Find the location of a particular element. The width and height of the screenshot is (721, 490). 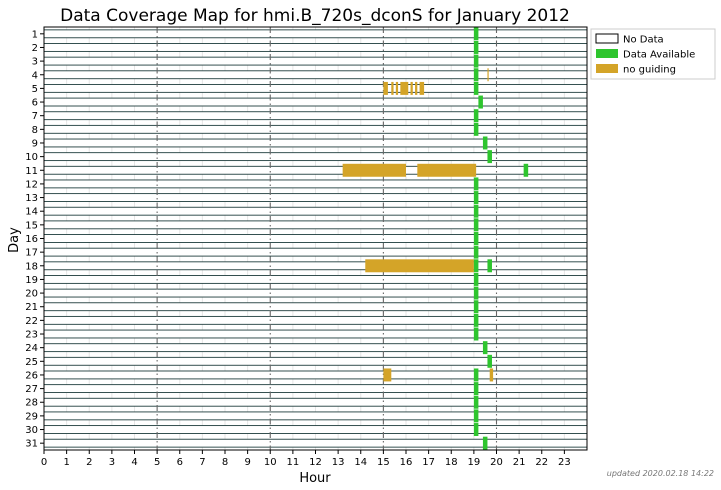

x-tick-label: 14 is located at coordinates (360, 462).